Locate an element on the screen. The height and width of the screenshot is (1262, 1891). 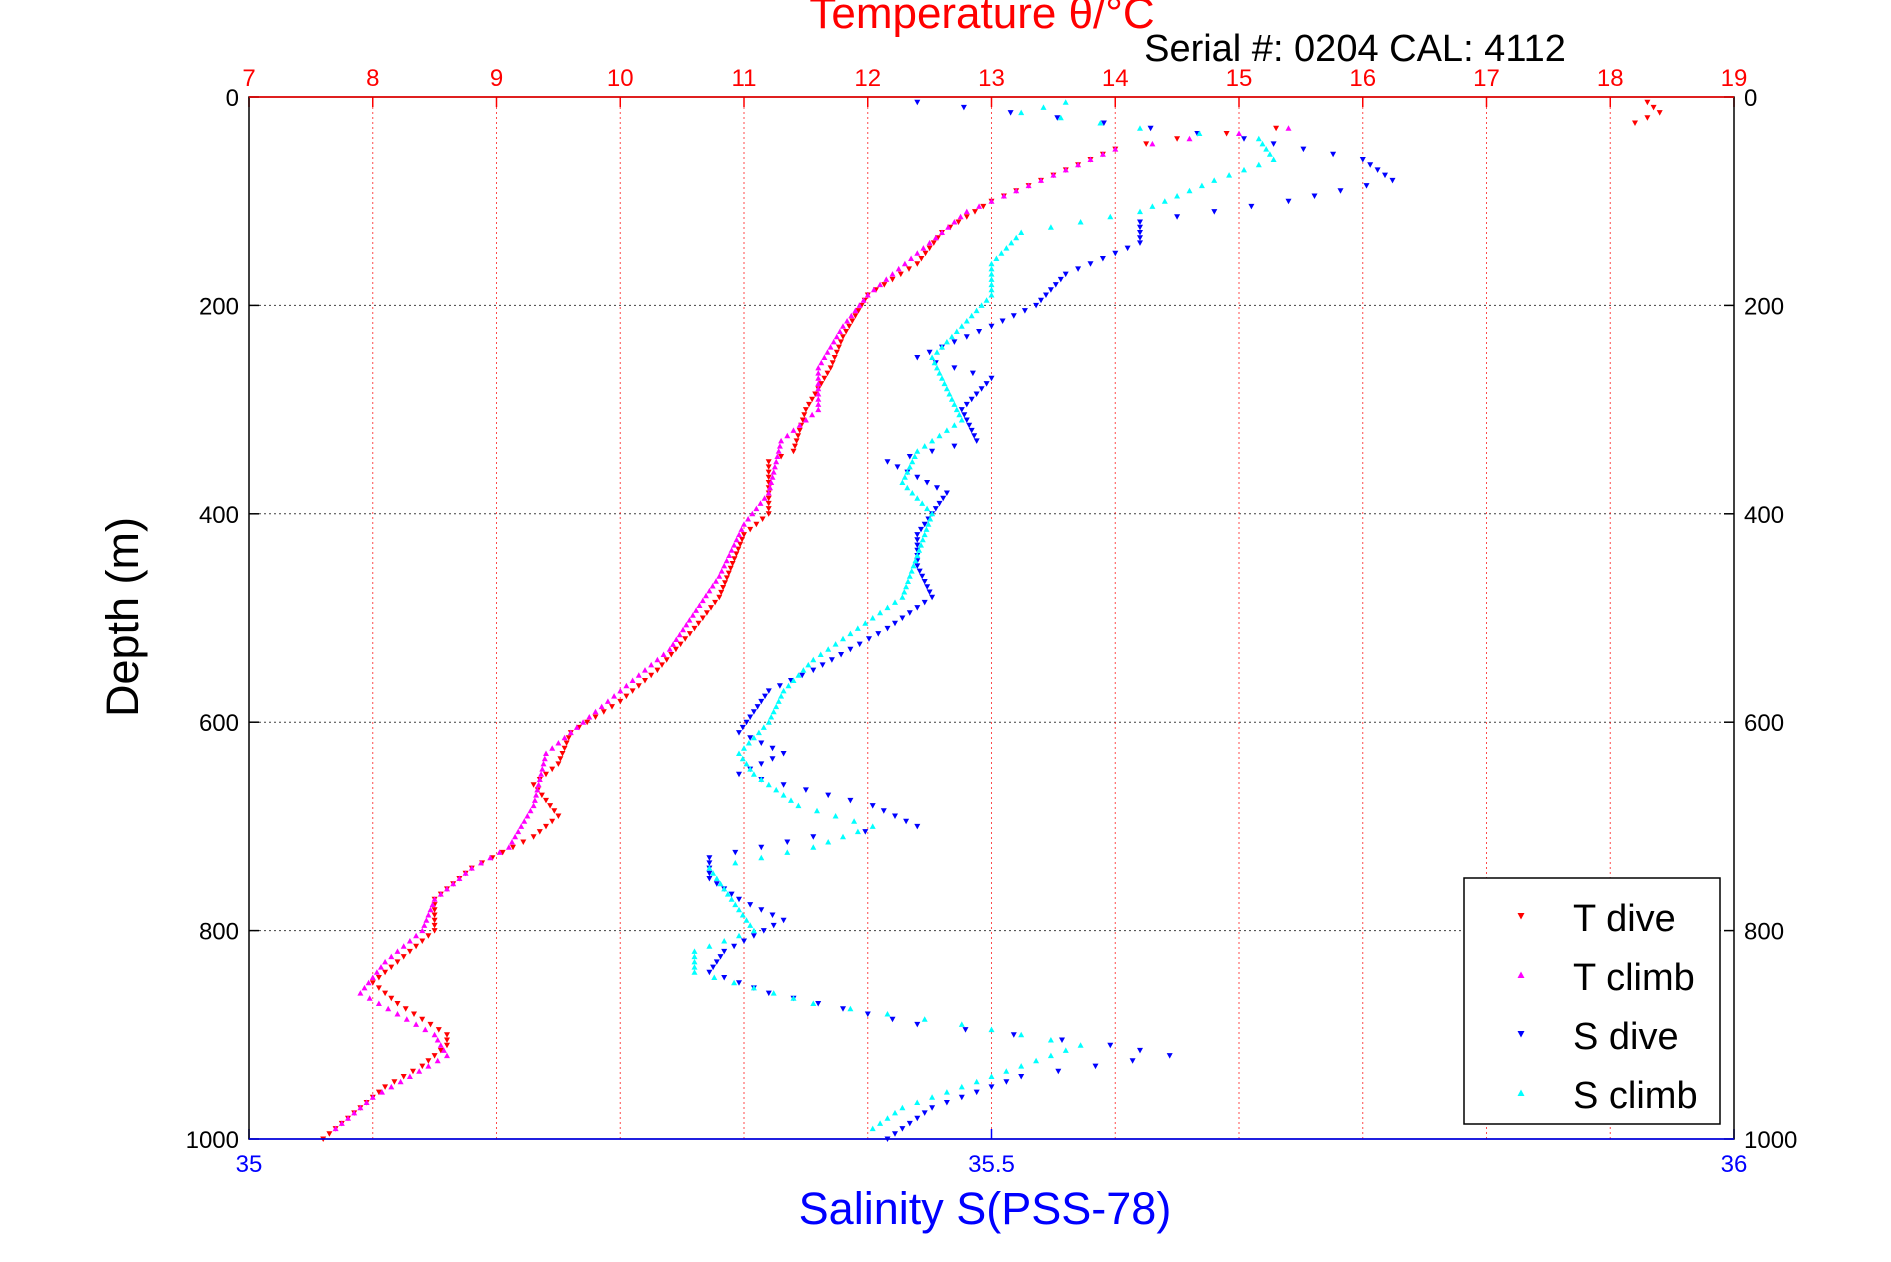
temperature-tick-label: 7 is located at coordinates (248, 78).